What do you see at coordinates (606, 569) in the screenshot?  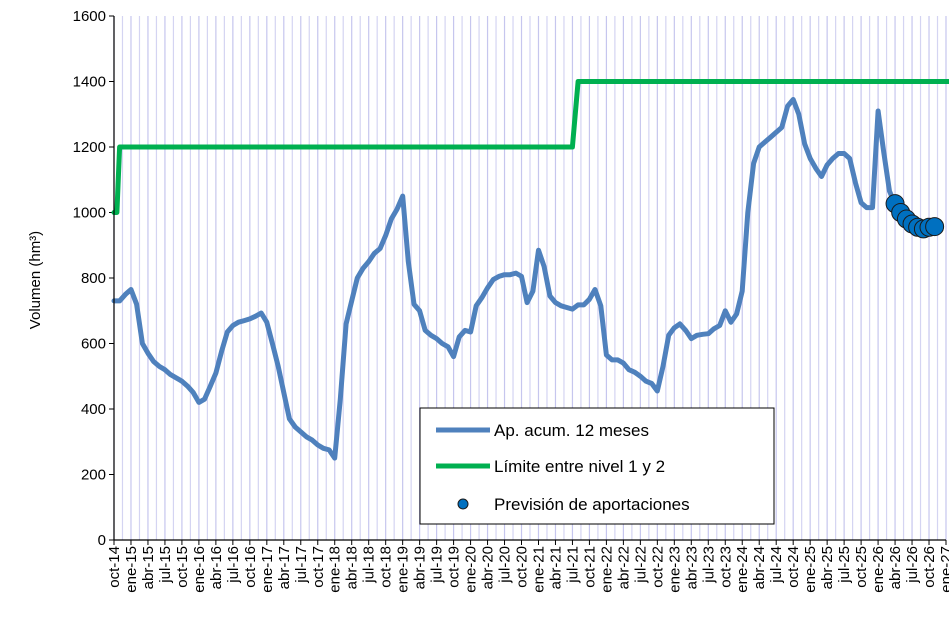 I see `x-tick-label: ene-22` at bounding box center [606, 569].